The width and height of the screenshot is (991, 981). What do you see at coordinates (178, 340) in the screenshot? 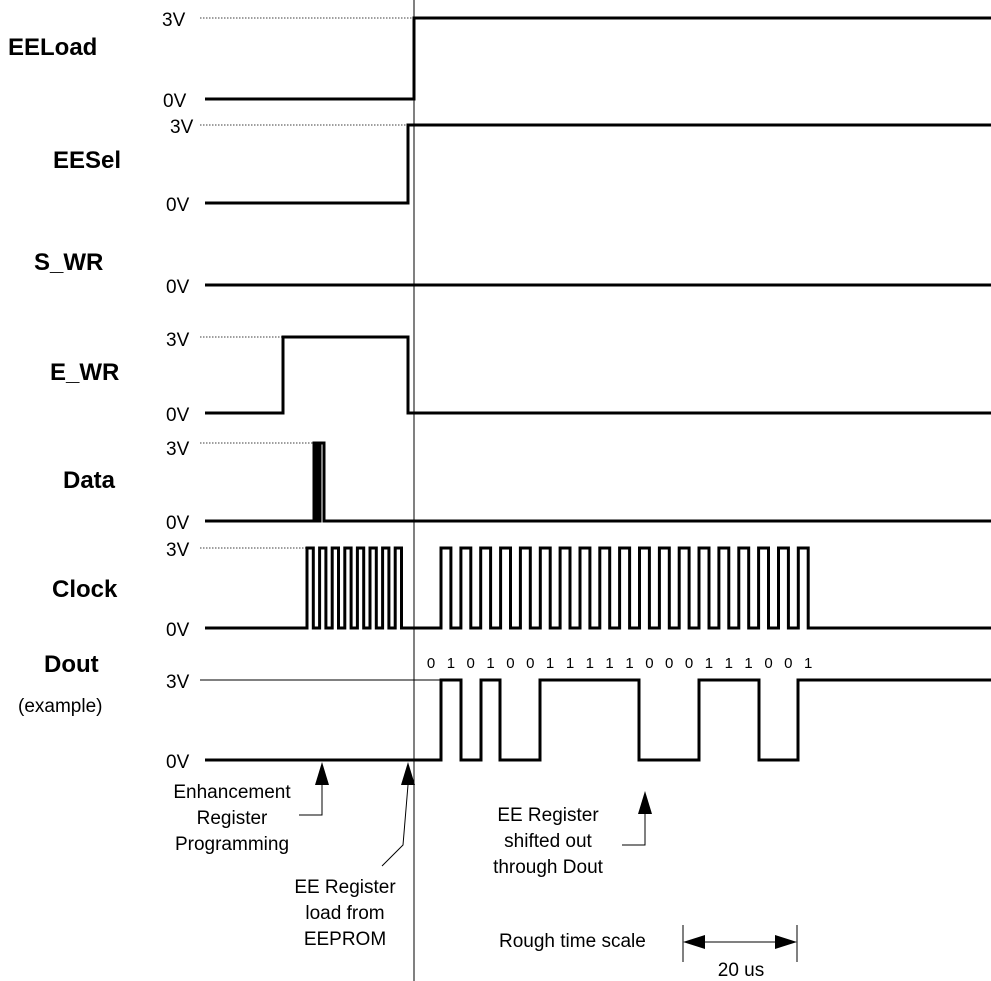
I see `e-wr-high-label: 3V` at bounding box center [178, 340].